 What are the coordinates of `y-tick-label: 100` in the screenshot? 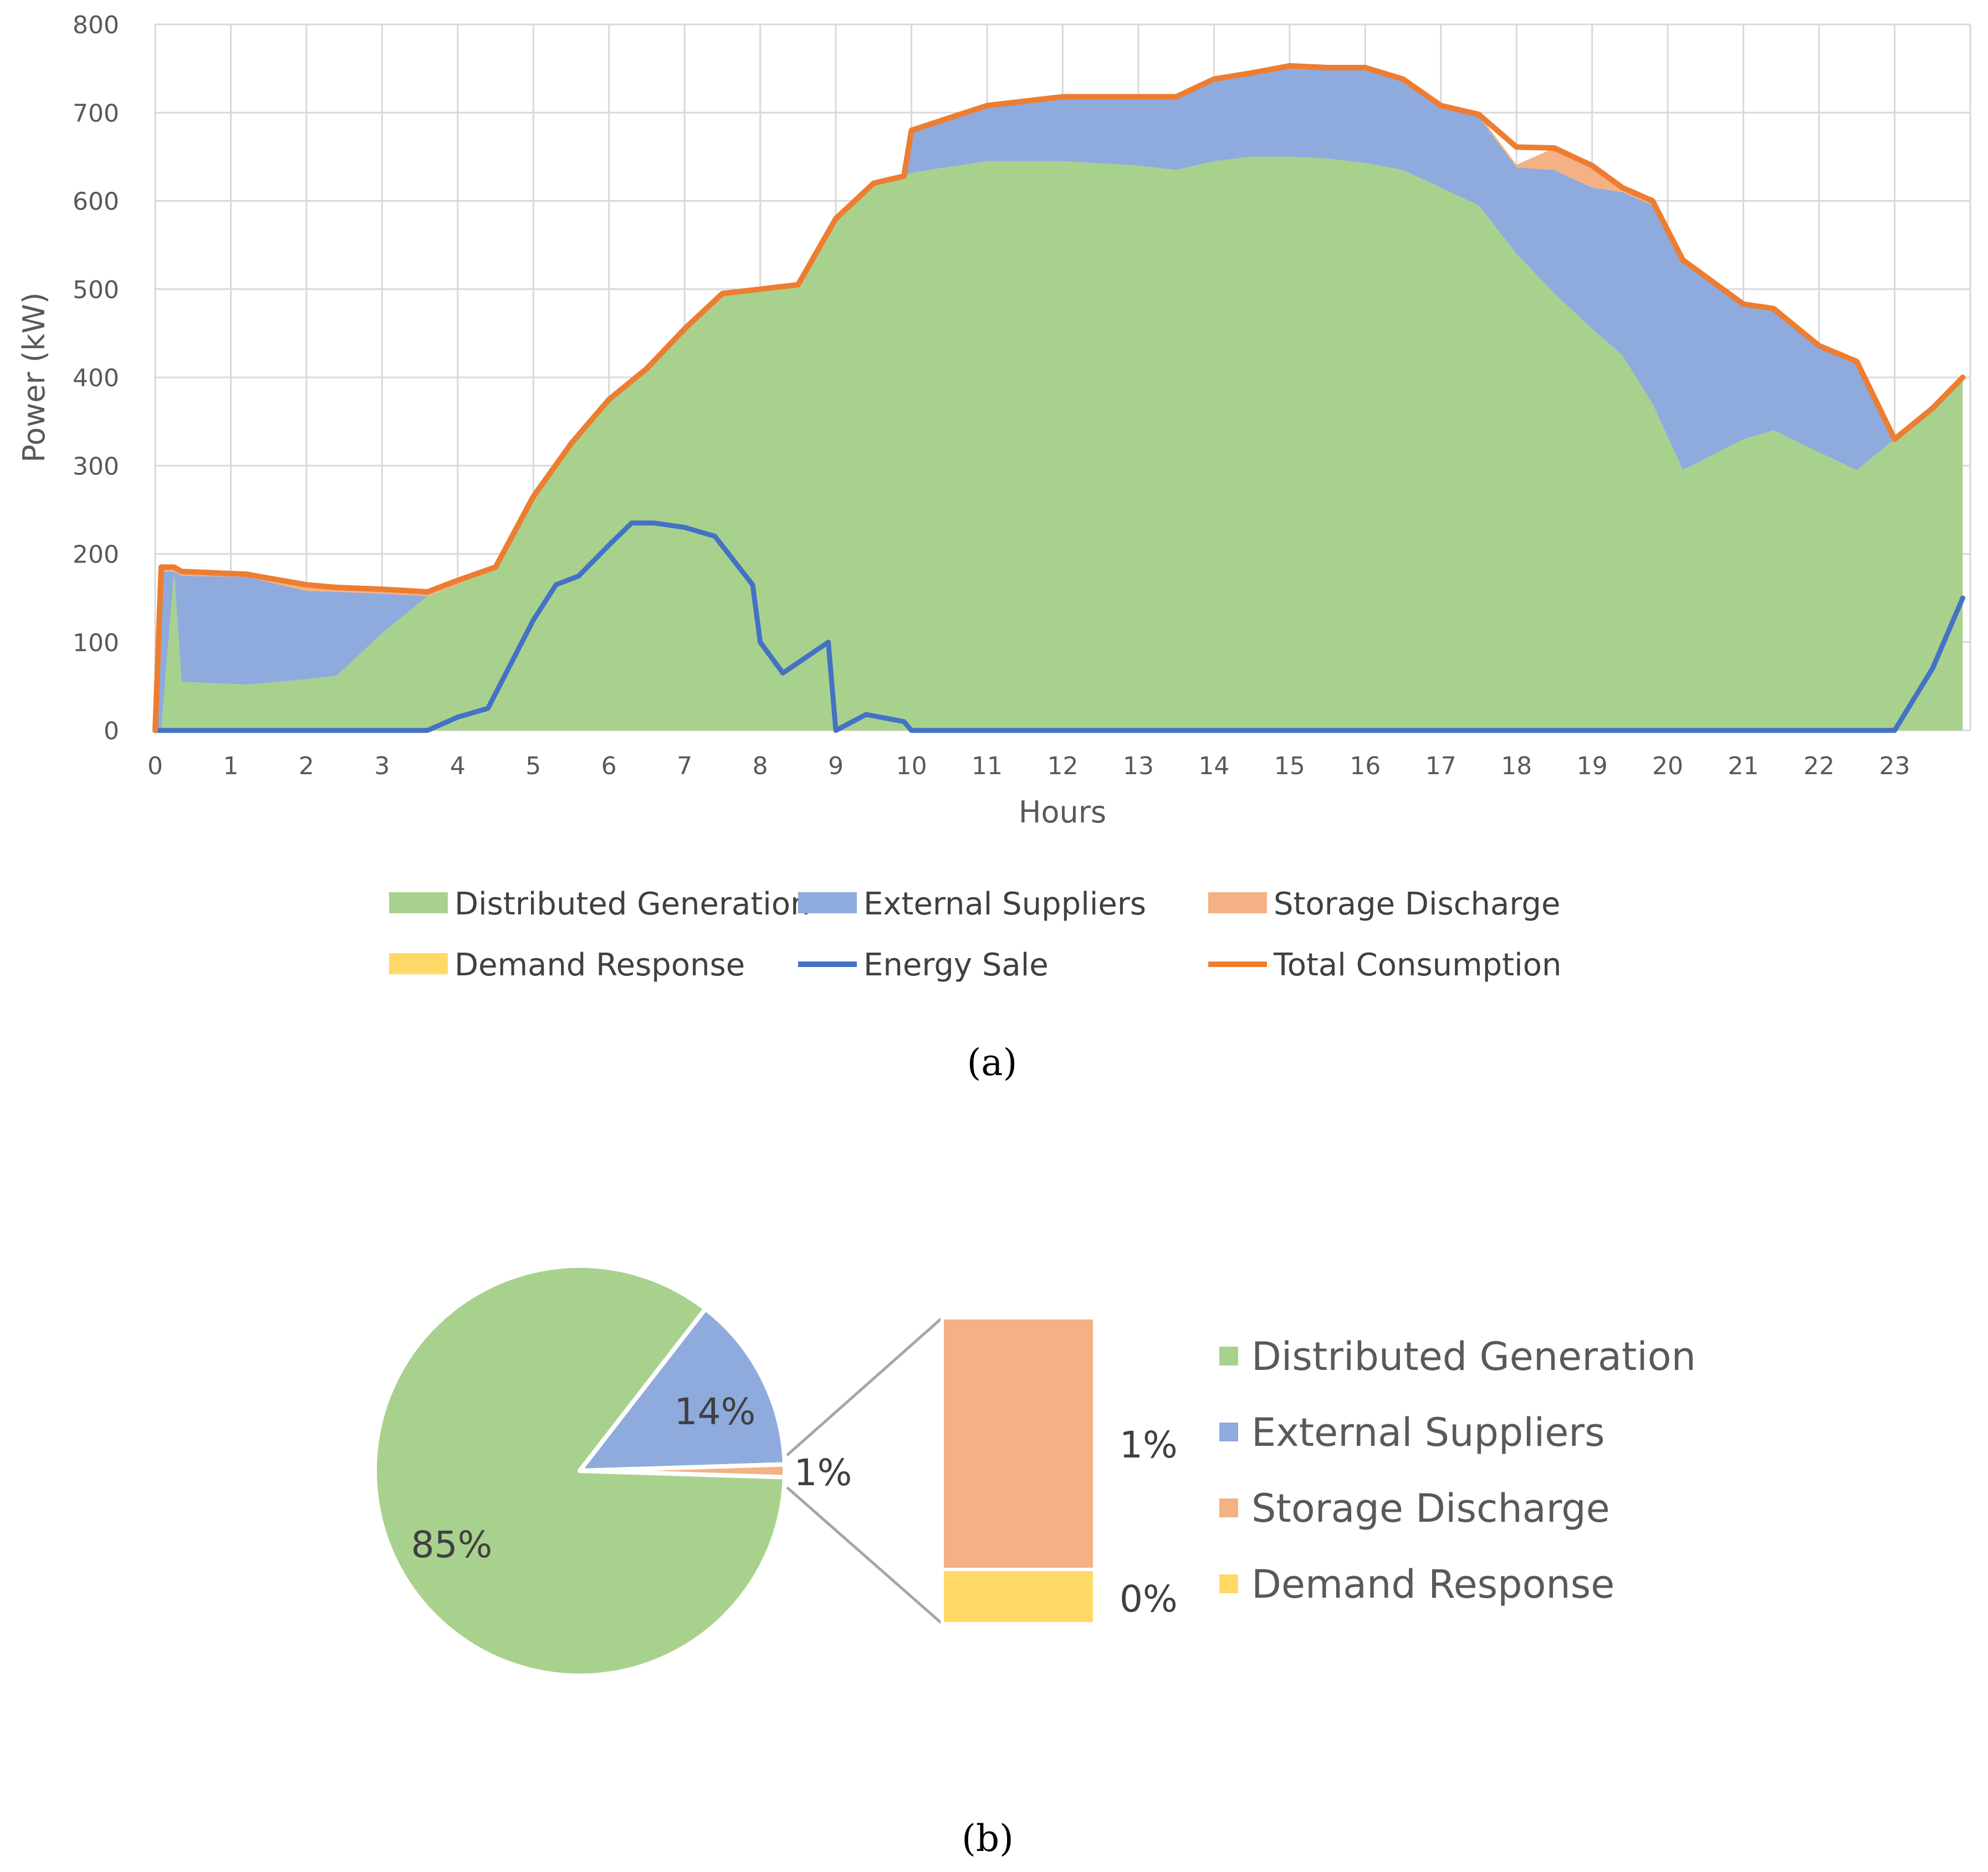 It's located at (96, 643).